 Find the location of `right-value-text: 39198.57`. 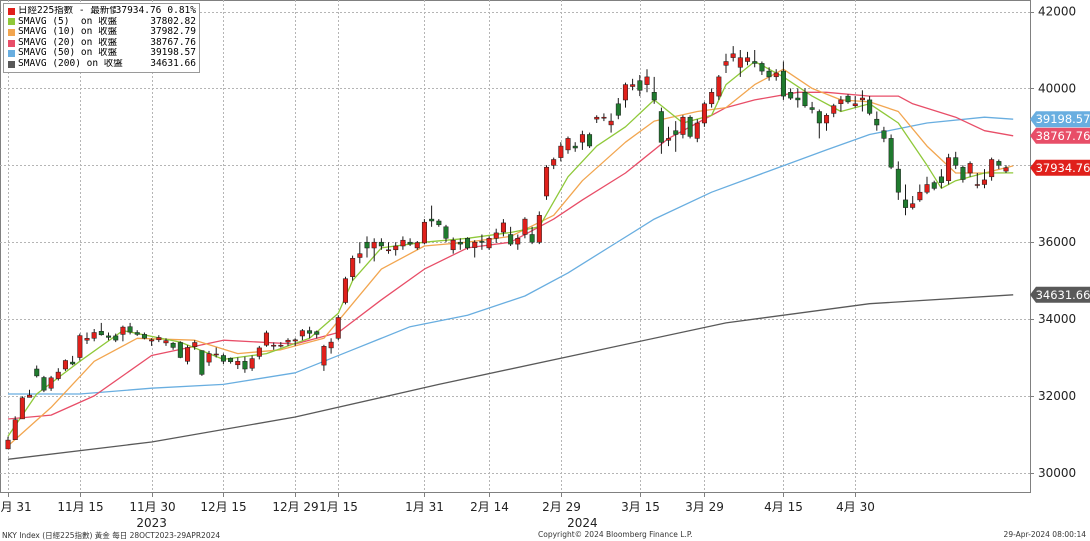

right-value-text: 39198.57 is located at coordinates (1063, 119).